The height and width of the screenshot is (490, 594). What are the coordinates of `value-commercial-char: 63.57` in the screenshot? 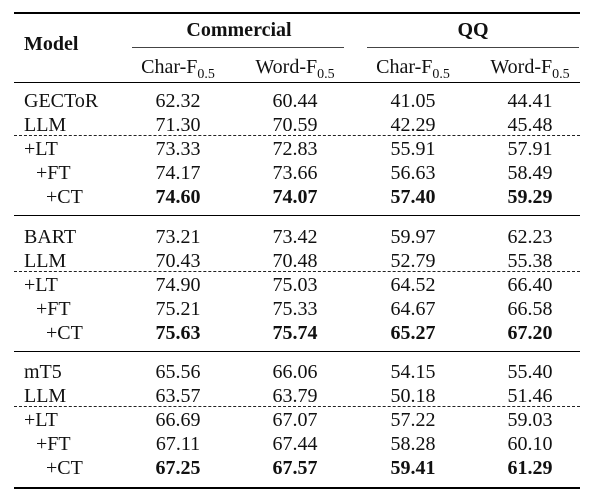 It's located at (178, 396).